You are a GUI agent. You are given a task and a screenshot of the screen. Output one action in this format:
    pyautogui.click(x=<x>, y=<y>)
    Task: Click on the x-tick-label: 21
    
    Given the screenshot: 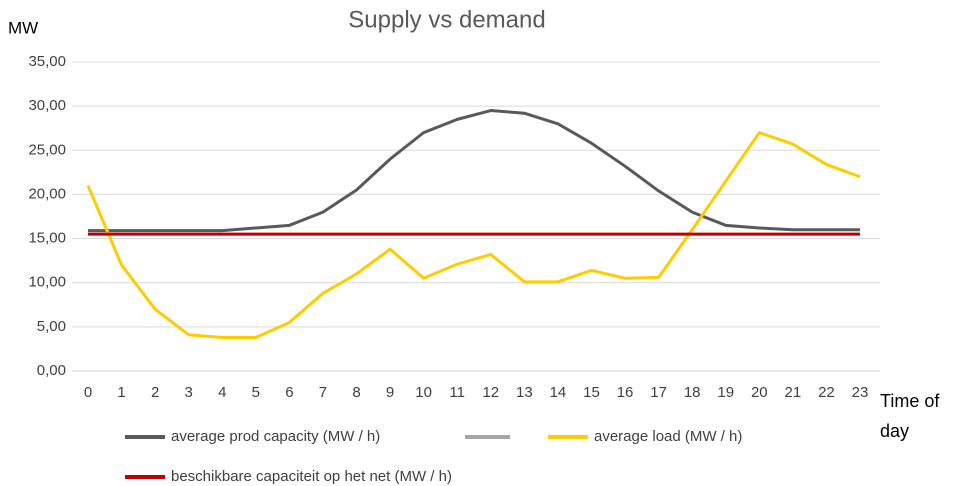 What is the action you would take?
    pyautogui.click(x=793, y=392)
    